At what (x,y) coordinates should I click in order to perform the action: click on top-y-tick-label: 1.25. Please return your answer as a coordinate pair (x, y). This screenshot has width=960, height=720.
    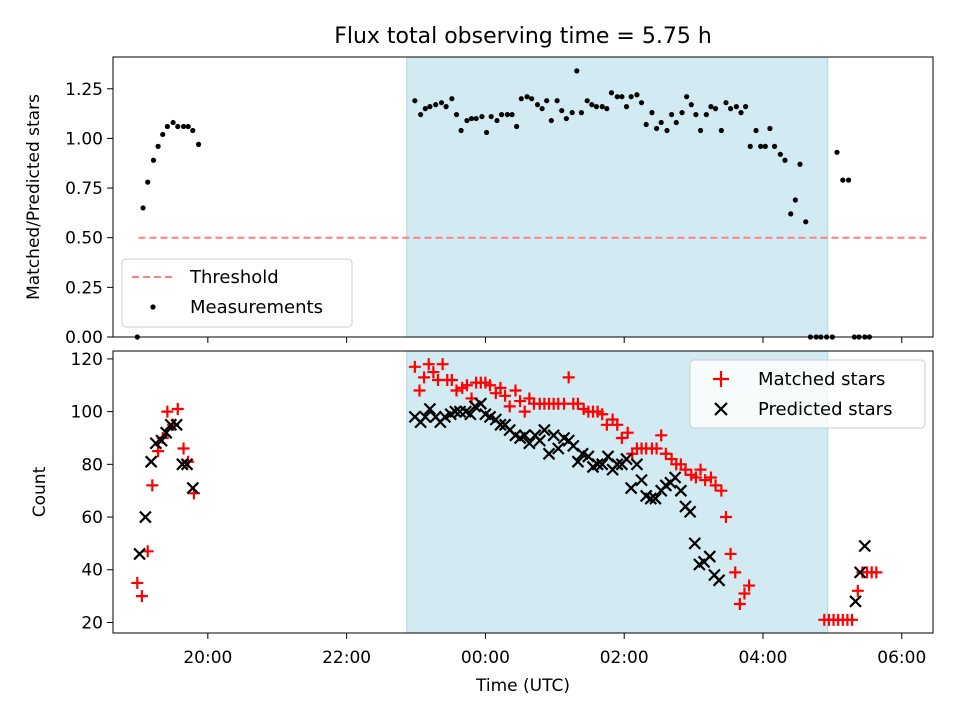
    Looking at the image, I should click on (84, 90).